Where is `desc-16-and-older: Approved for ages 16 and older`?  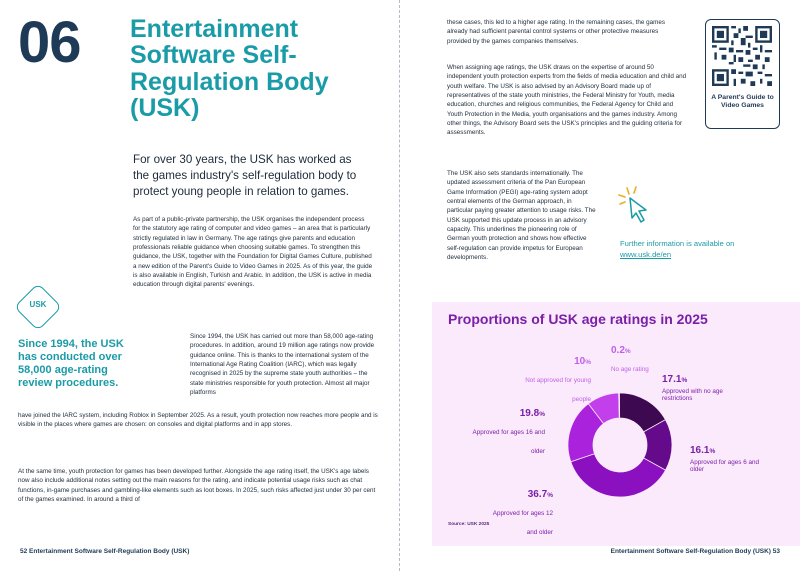 desc-16-and-older: Approved for ages 16 and older is located at coordinates (508, 442).